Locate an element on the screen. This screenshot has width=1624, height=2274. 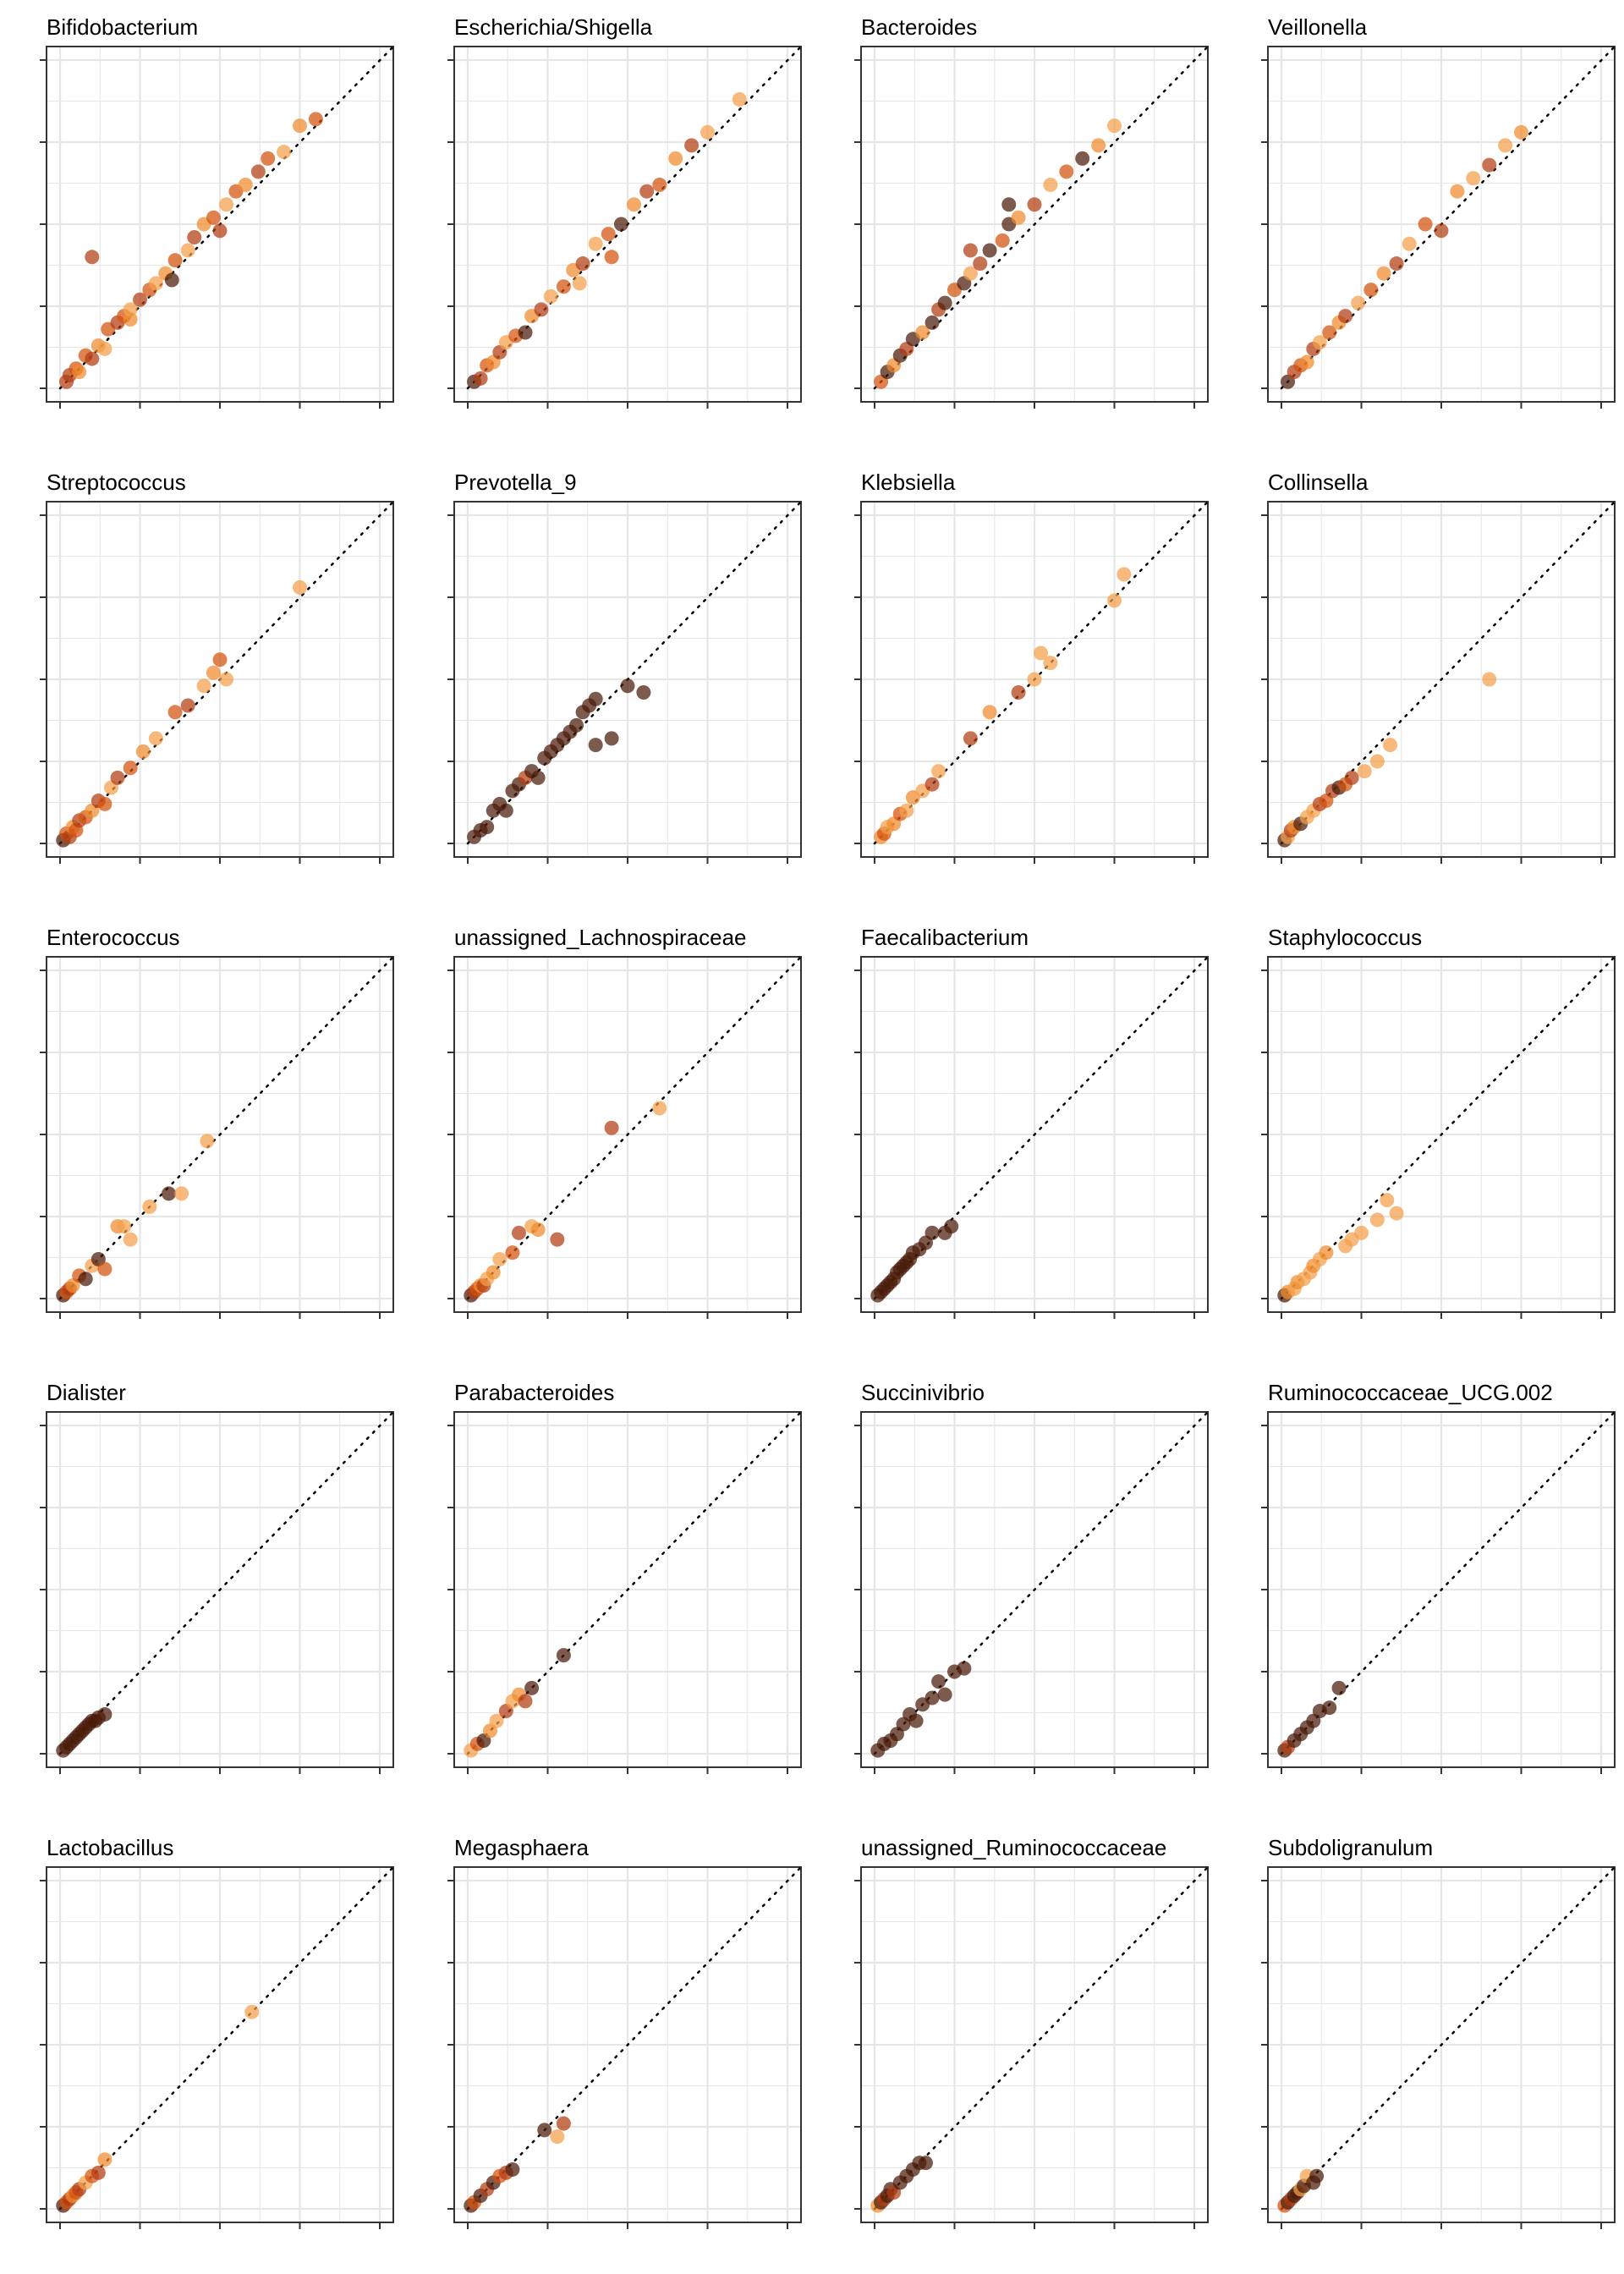
panel-title: Klebsiella is located at coordinates (908, 483).